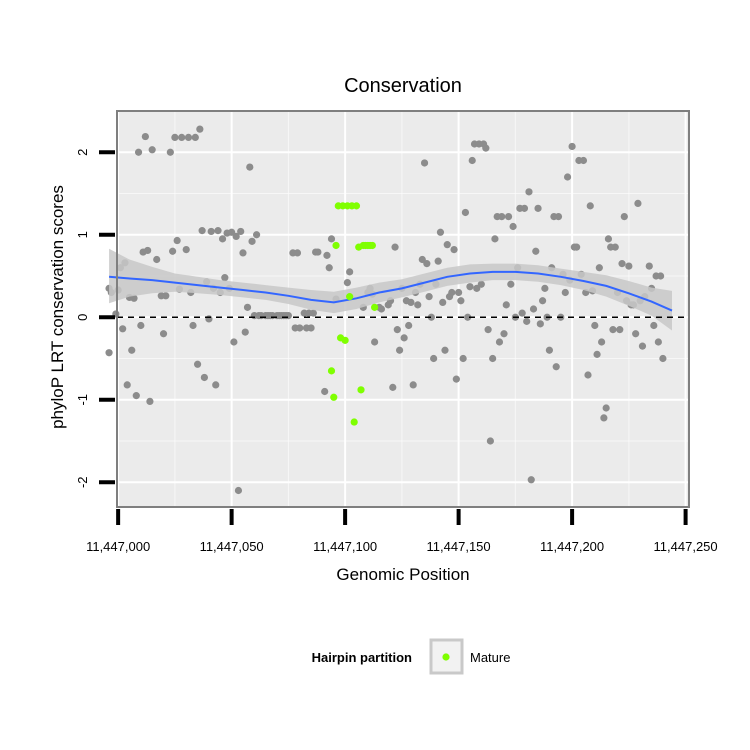  I want to click on x-tick-label: 11,447,150, so click(459, 546).